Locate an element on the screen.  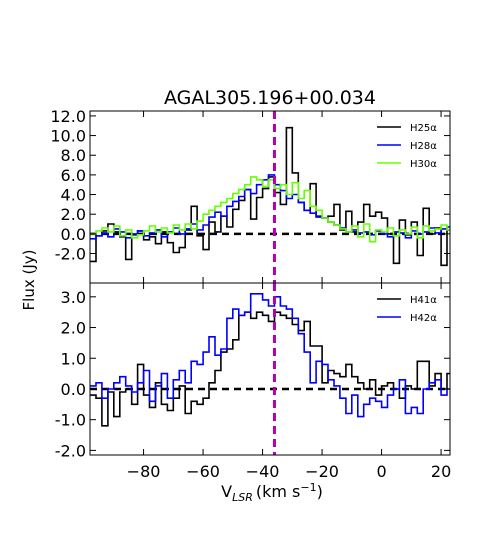
xtick-label: 20 is located at coordinates (441, 471).